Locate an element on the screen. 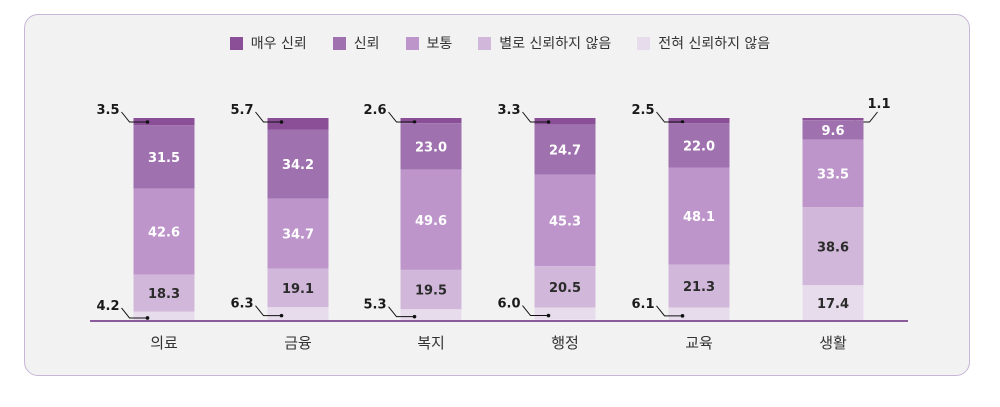 The width and height of the screenshot is (1000, 407). data-label: 9.6 is located at coordinates (832, 131).